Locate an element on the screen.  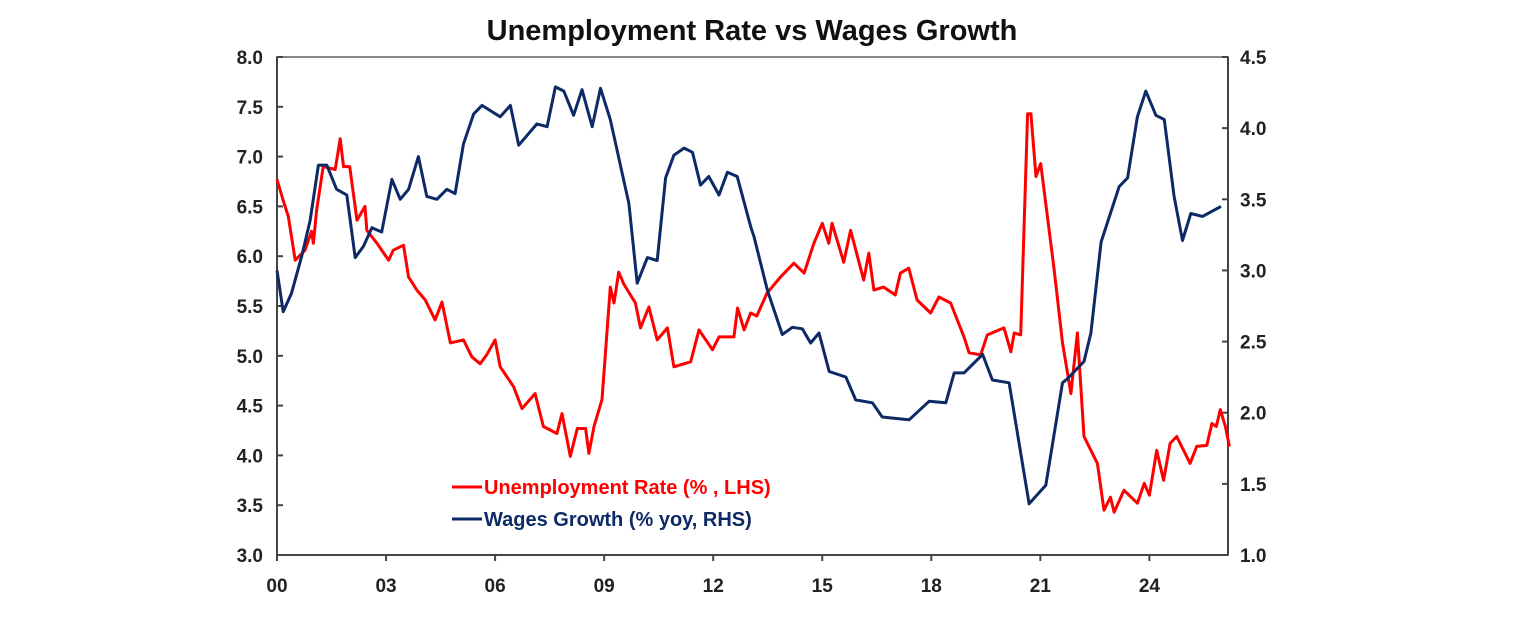
x-tick-label: 15 is located at coordinates (823, 586).